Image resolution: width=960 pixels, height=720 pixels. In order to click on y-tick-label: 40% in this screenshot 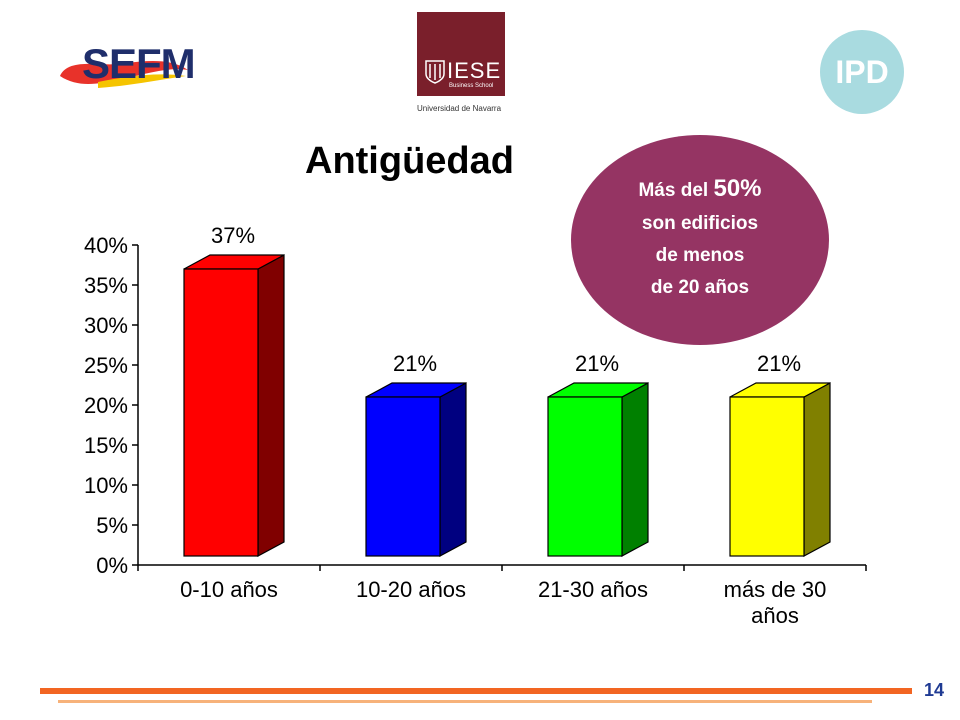, I will do `click(106, 245)`.